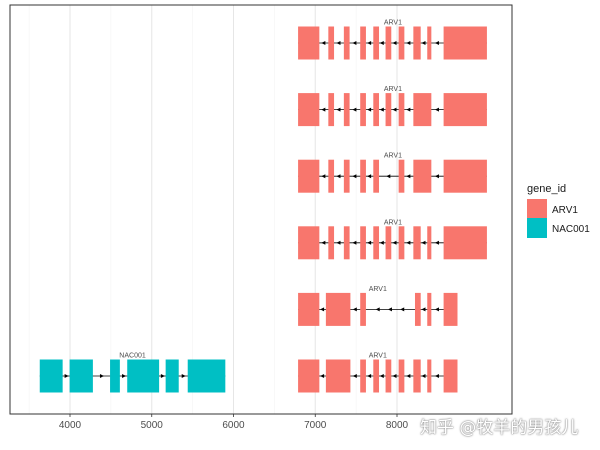  I want to click on x-tick-label: 7000, so click(315, 425).